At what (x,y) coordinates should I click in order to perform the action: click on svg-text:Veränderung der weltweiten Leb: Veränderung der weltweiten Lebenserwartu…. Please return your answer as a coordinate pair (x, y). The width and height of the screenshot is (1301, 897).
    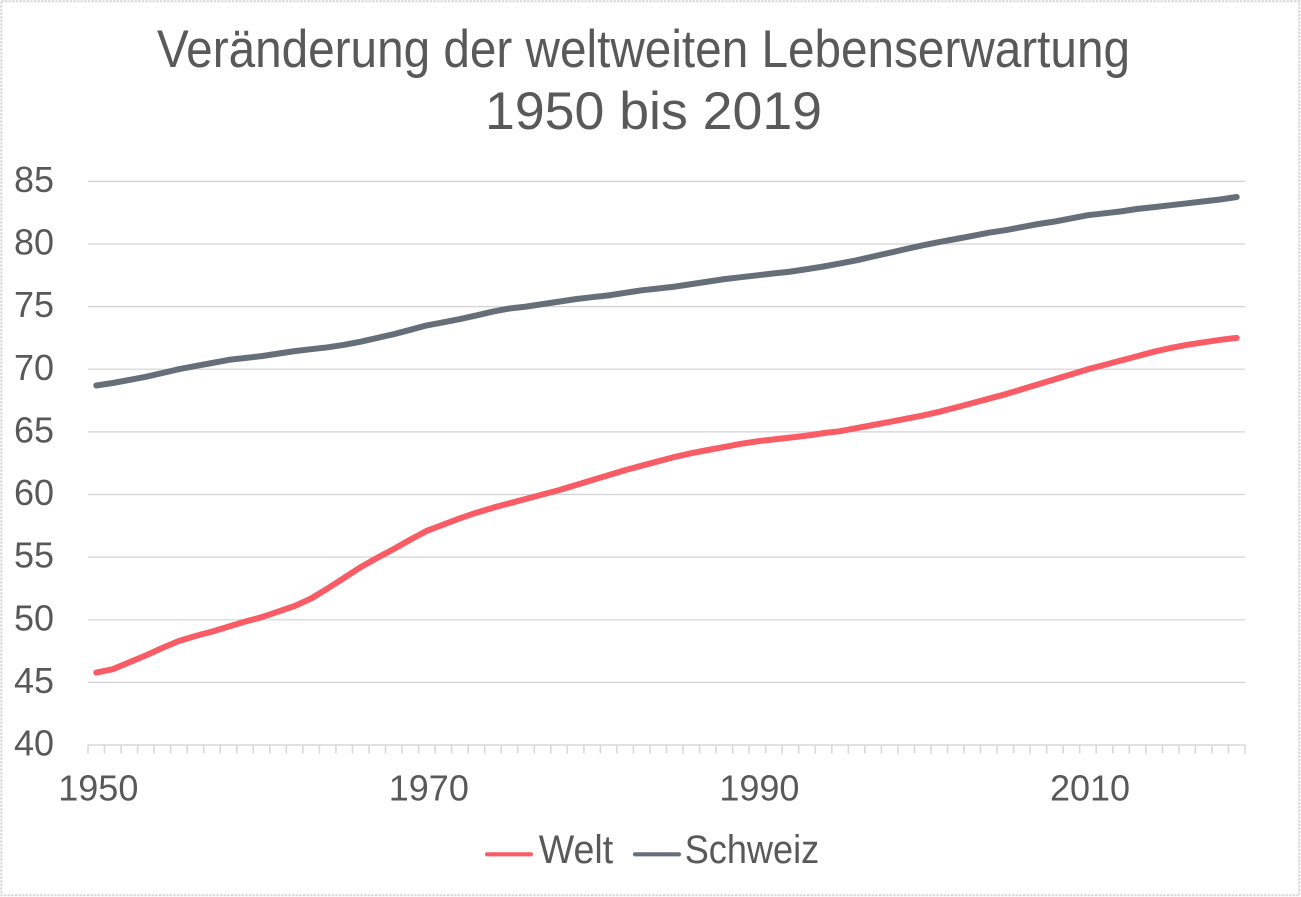
    Looking at the image, I should click on (643, 49).